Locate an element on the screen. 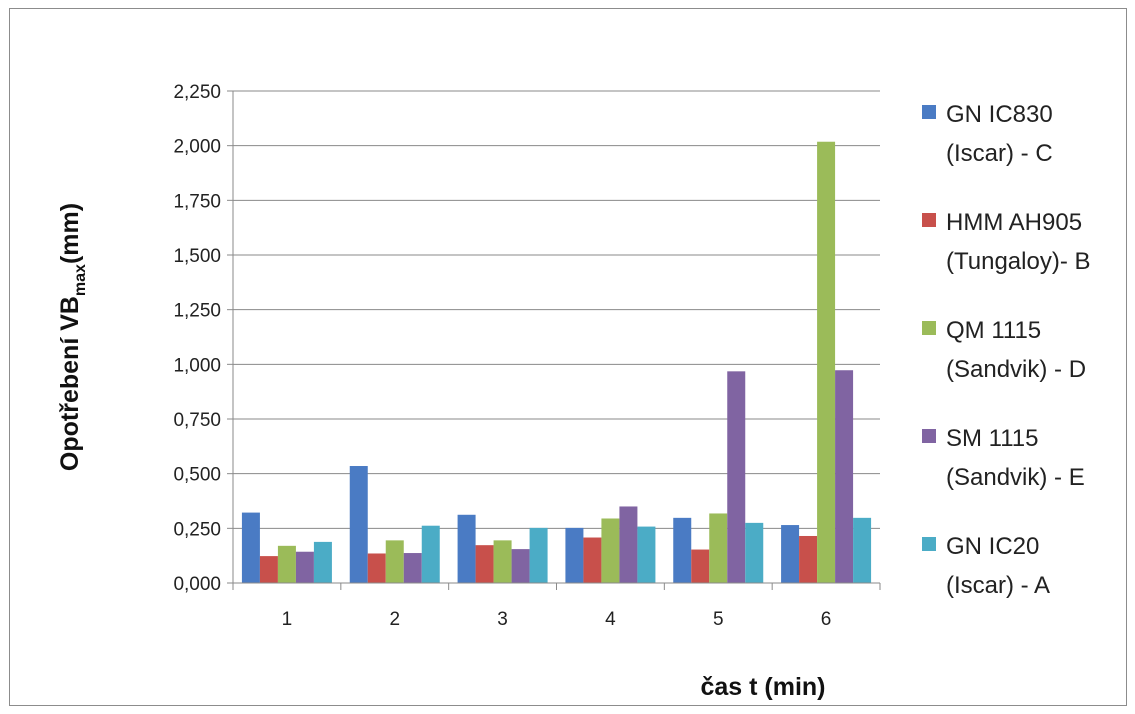 This screenshot has width=1135, height=714. x-tick-label: 6 is located at coordinates (826, 619).